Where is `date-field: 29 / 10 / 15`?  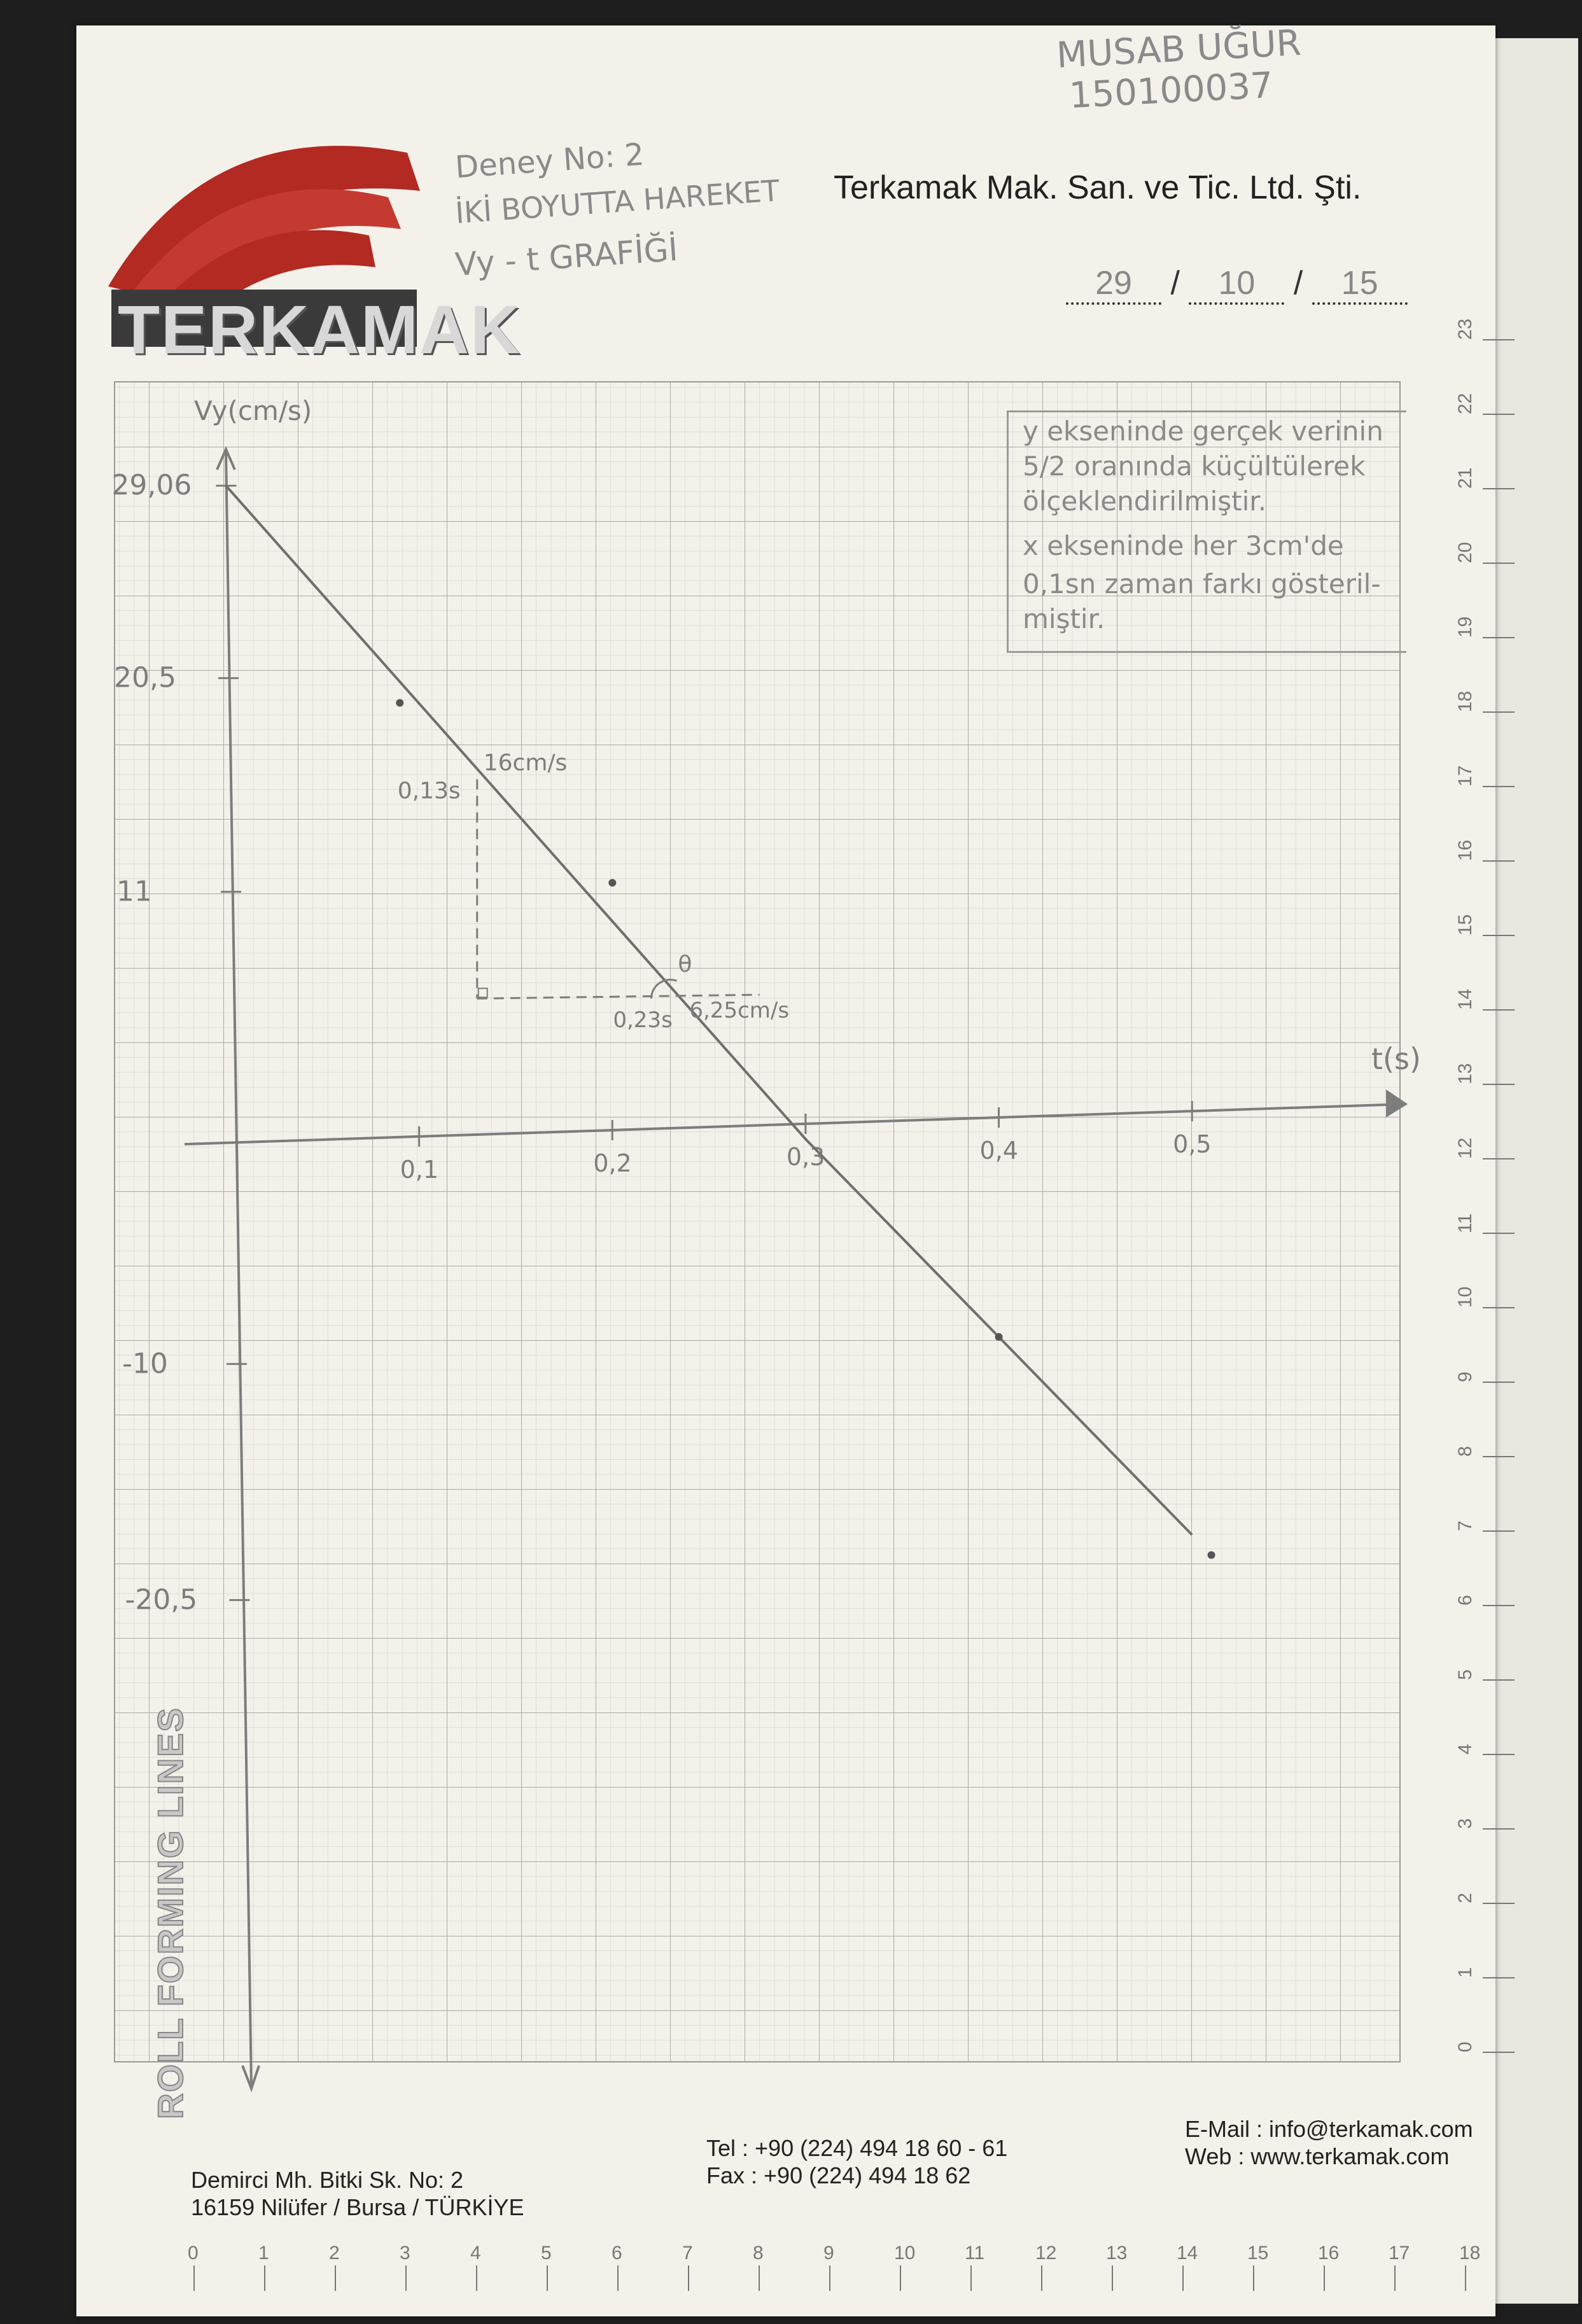
date-field: 29 / 10 / 15 is located at coordinates (1237, 284).